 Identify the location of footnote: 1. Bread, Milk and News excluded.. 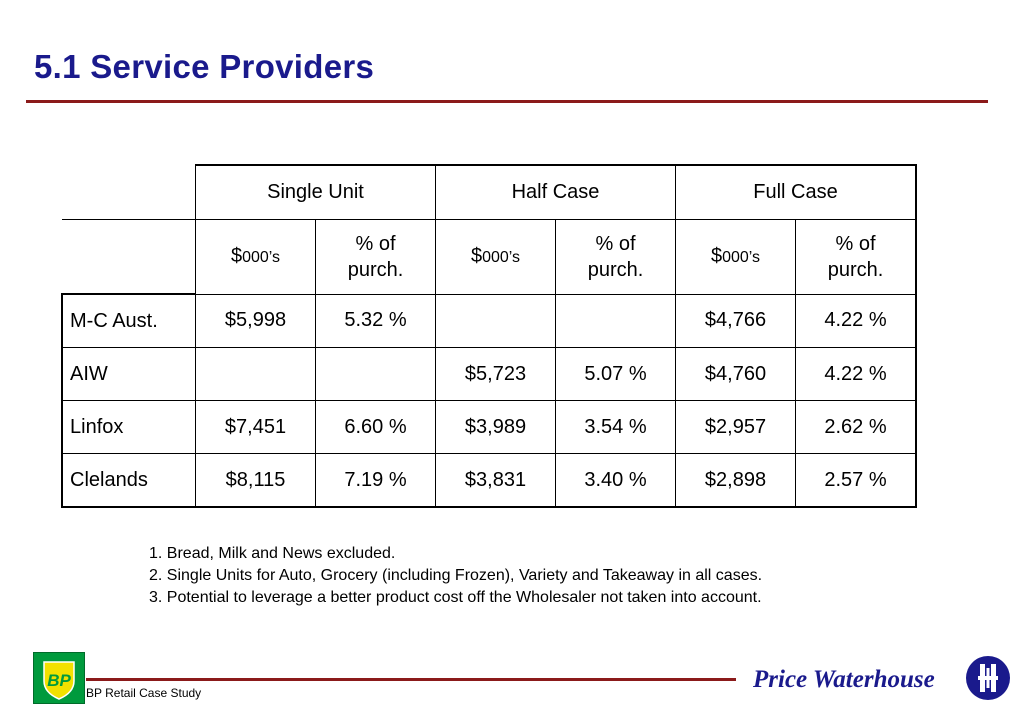
(272, 553).